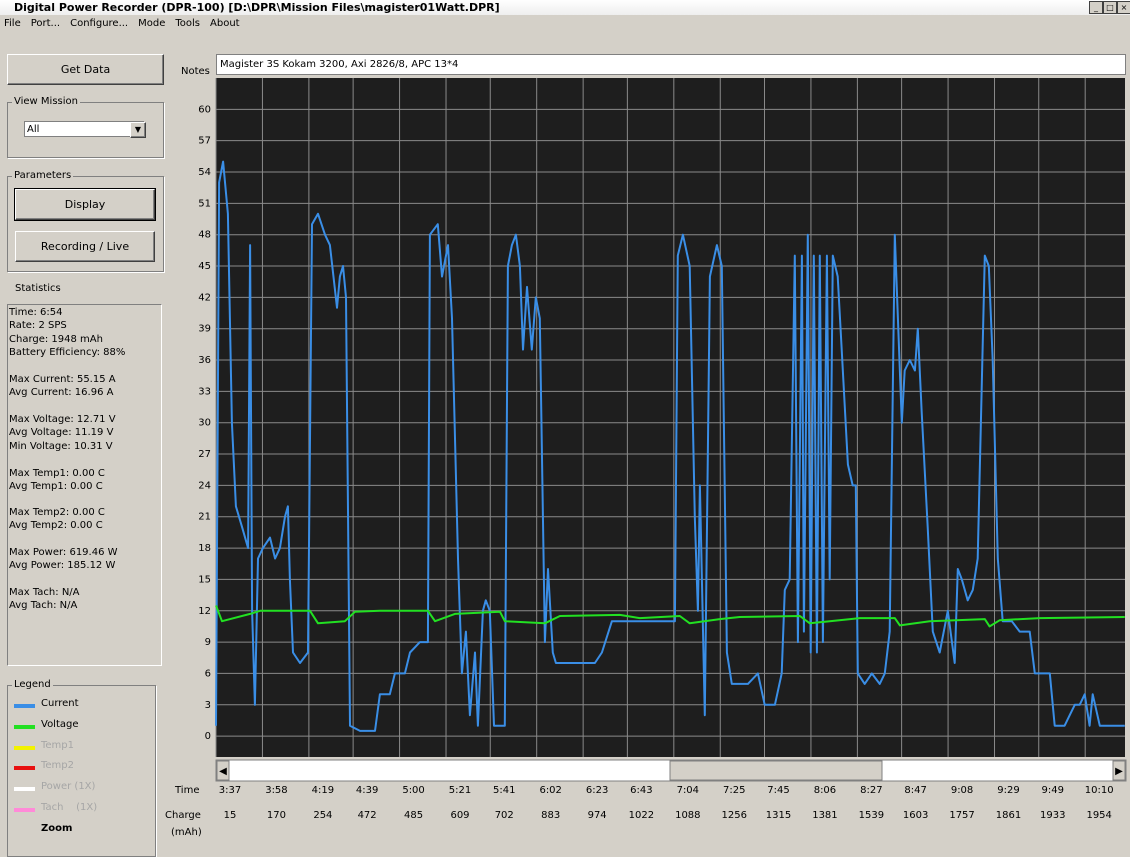 This screenshot has height=857, width=1130. What do you see at coordinates (641, 815) in the screenshot?
I see `charge-value: 1022` at bounding box center [641, 815].